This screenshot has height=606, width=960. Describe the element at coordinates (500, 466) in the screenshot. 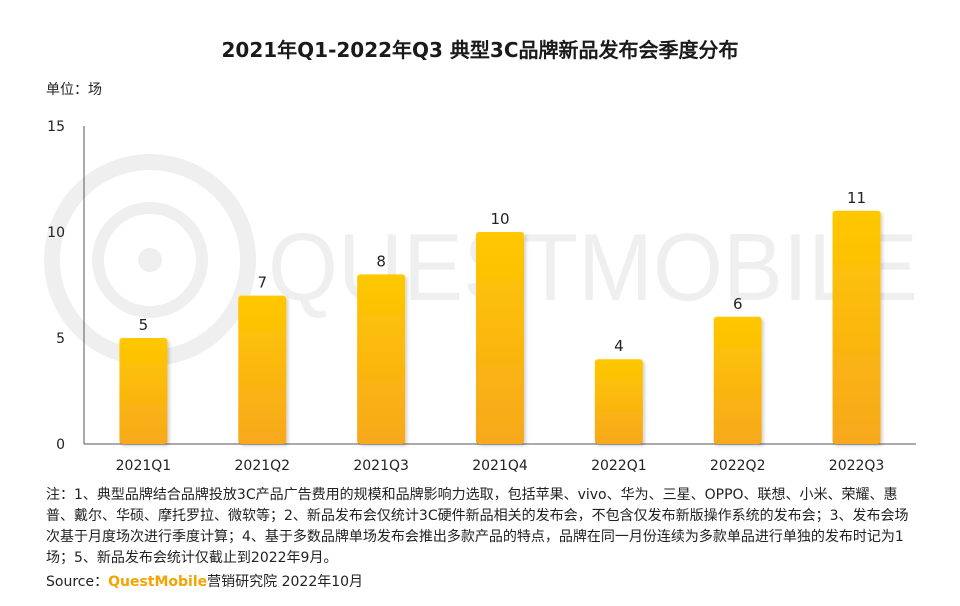

I see `x-tick-label: 2021Q4` at that location.